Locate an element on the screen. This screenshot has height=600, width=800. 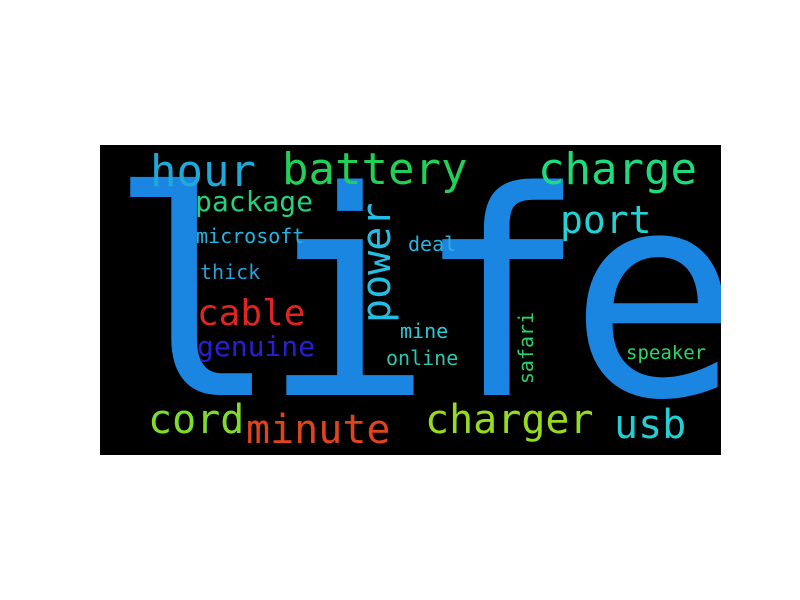
word-cable: cable is located at coordinates (251, 313).